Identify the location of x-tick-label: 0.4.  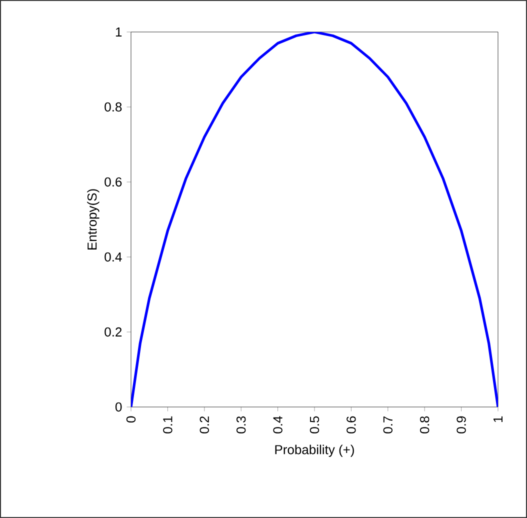
(277, 425).